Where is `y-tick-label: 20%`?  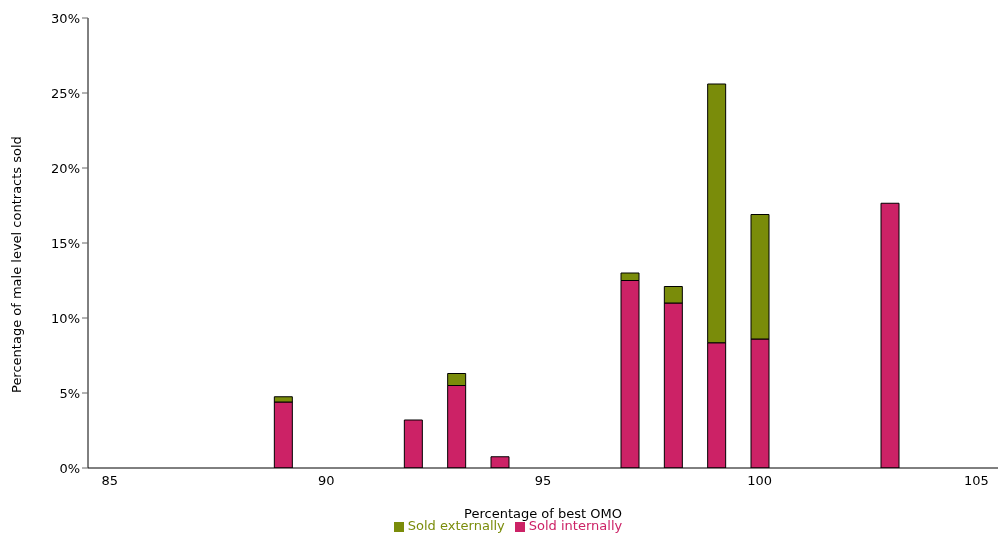 y-tick-label: 20% is located at coordinates (65, 168).